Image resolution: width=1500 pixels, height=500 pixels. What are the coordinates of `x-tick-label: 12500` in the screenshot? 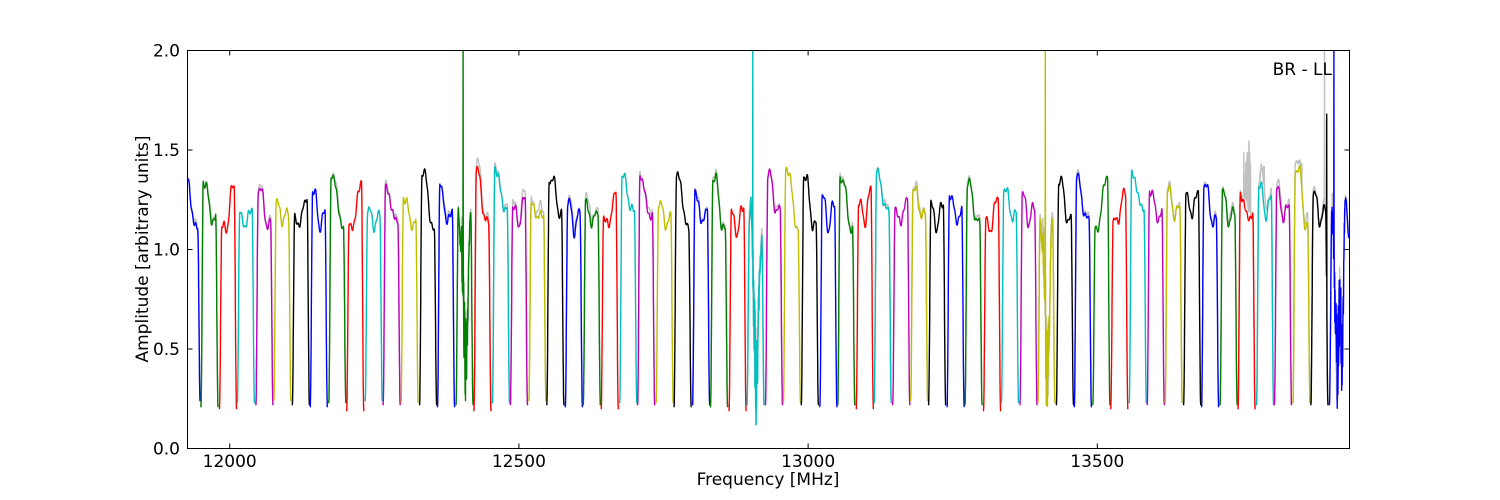 It's located at (519, 462).